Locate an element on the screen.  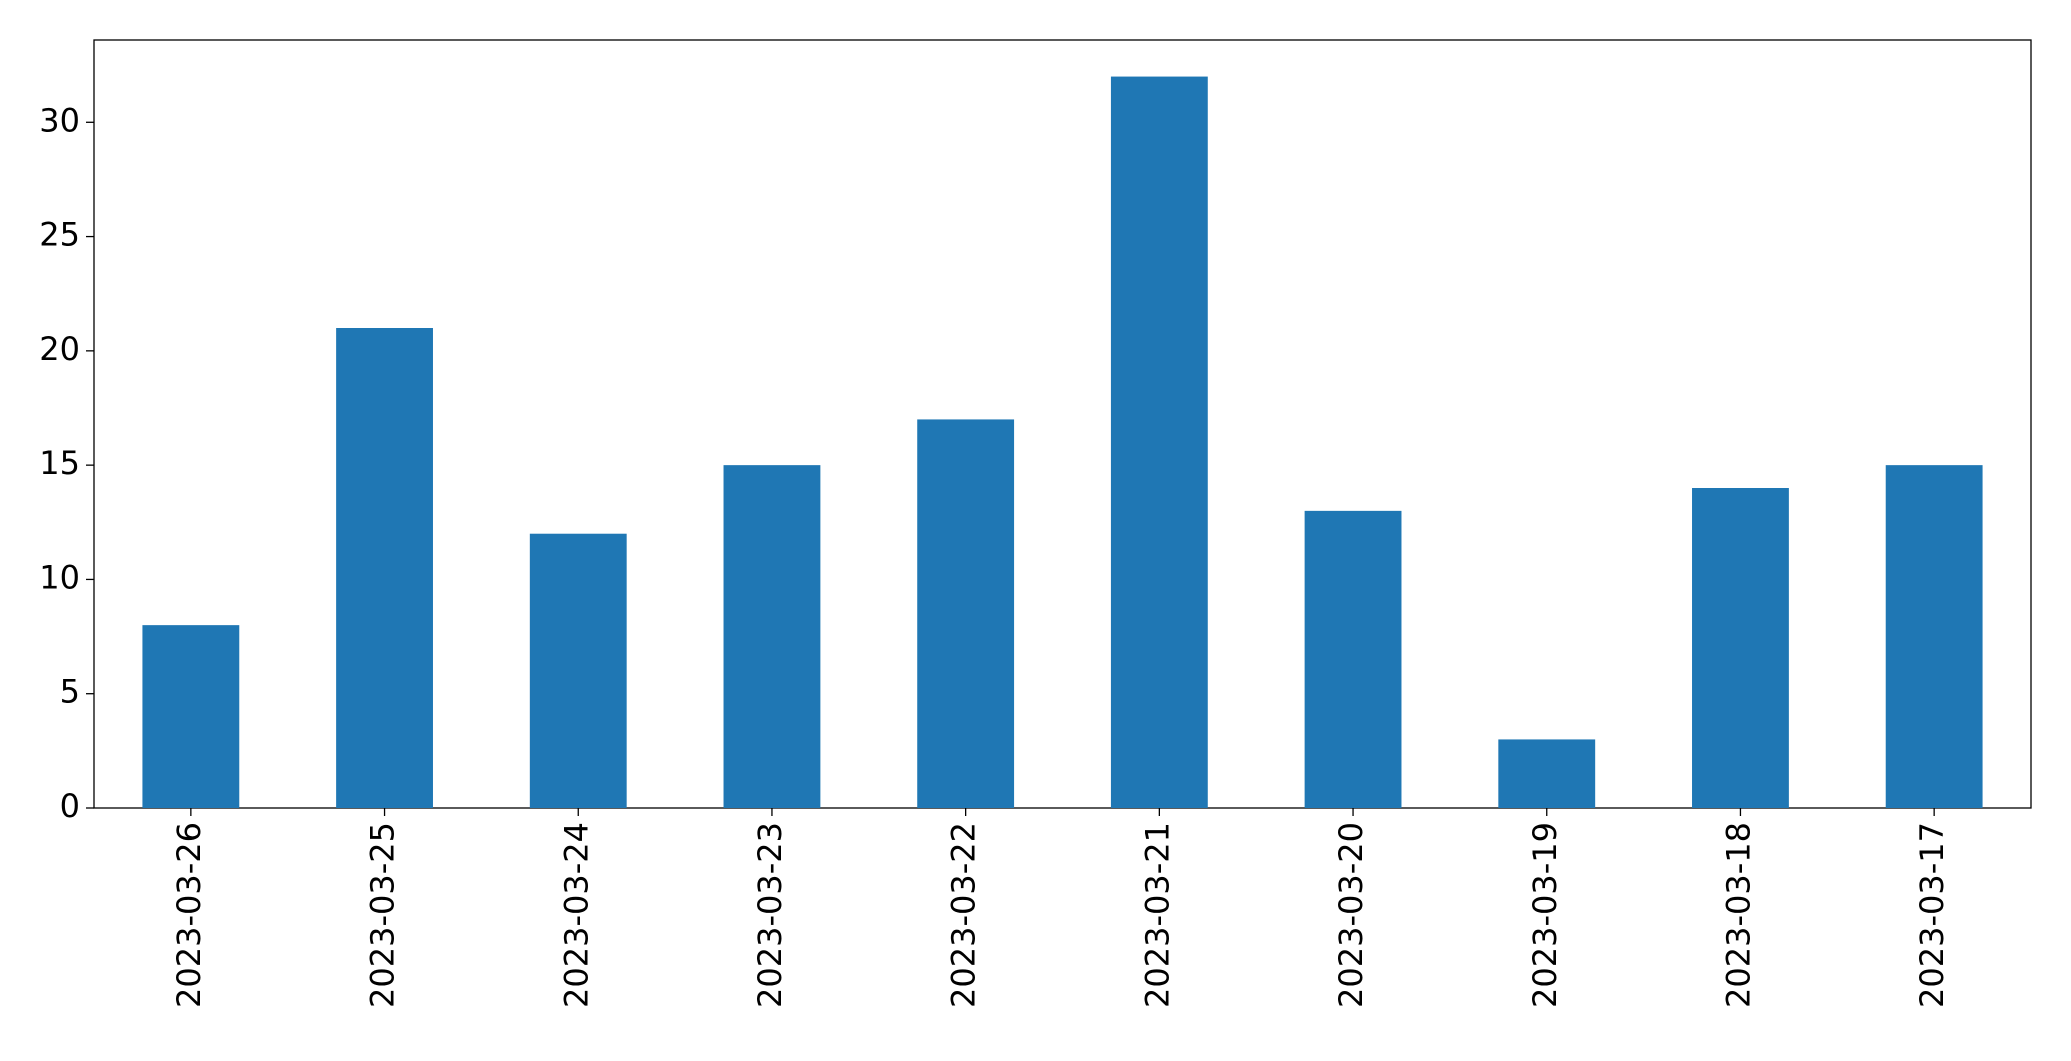
x-tick-label: 2023-03-18 is located at coordinates (1738, 915).